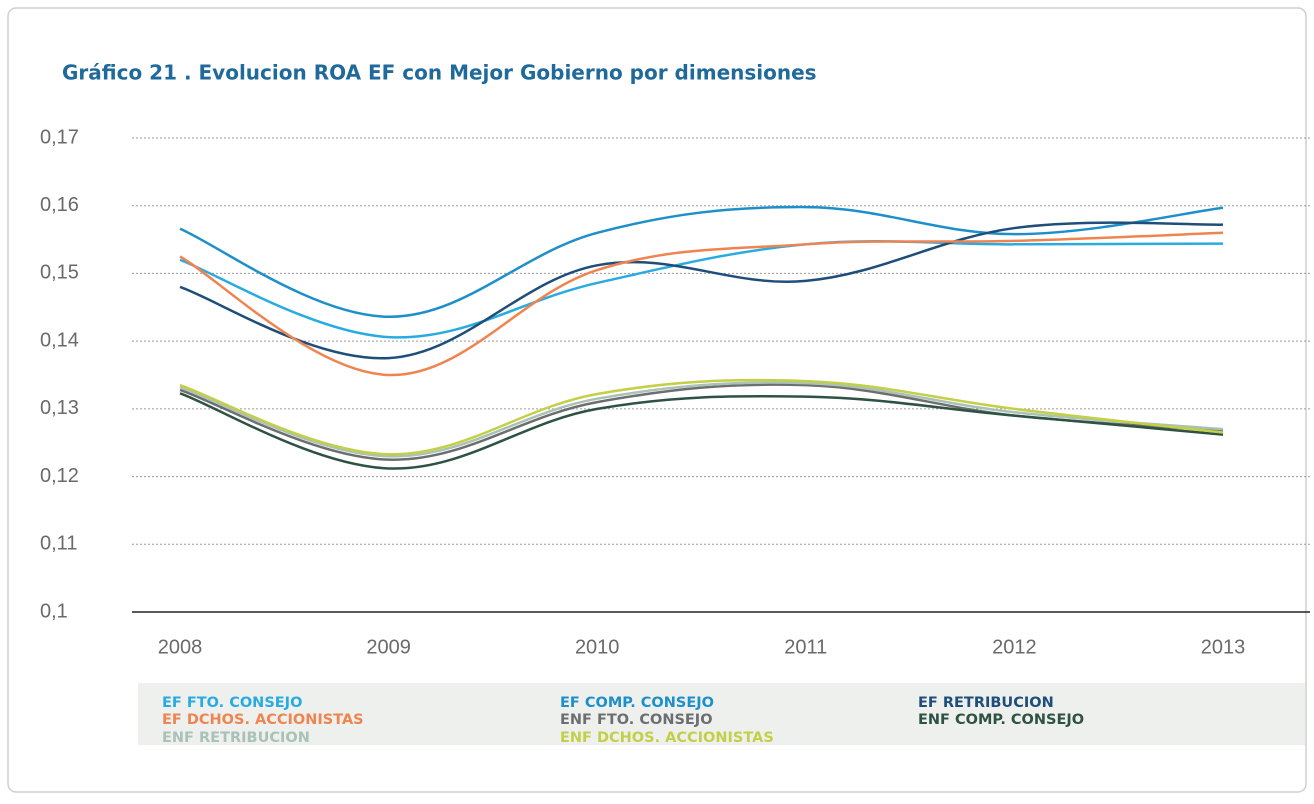  Describe the element at coordinates (597, 647) in the screenshot. I see `x-tick-label: 2010` at that location.